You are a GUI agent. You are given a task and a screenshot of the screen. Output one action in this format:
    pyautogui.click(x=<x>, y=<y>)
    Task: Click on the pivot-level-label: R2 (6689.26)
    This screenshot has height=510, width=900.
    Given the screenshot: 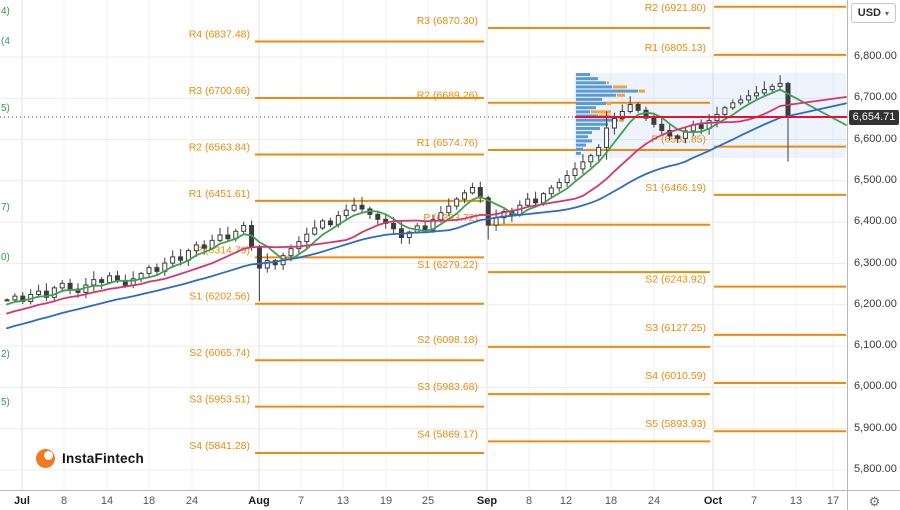 What is the action you would take?
    pyautogui.click(x=447, y=96)
    